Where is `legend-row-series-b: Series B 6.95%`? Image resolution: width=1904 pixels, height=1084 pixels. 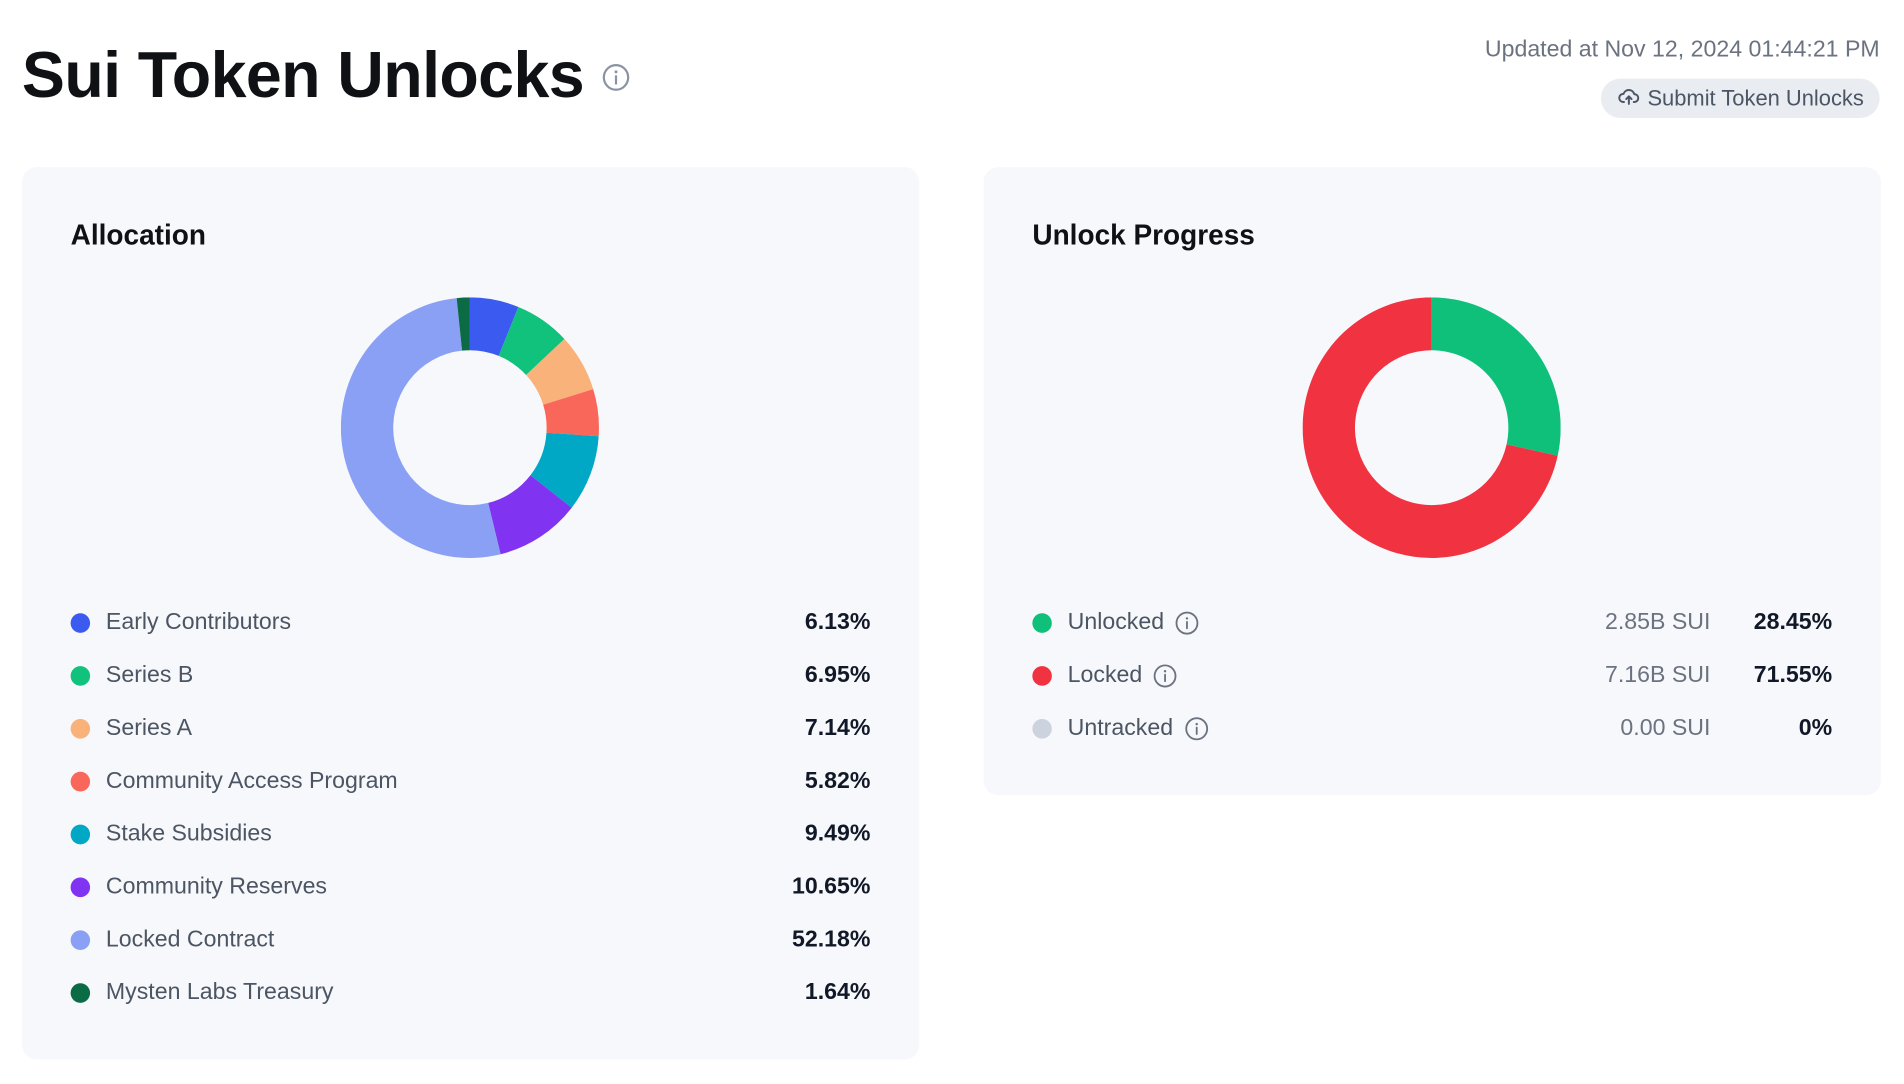 legend-row-series-b: Series B 6.95% is located at coordinates (470, 676).